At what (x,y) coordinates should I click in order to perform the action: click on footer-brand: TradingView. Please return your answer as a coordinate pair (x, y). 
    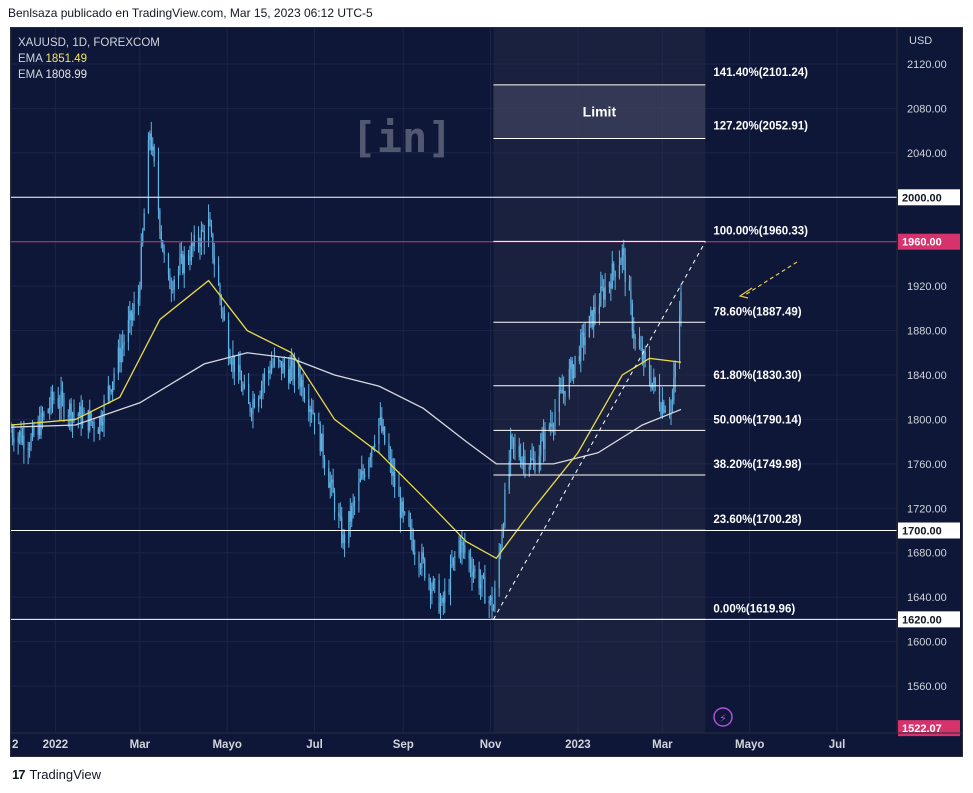
    Looking at the image, I should click on (65, 774).